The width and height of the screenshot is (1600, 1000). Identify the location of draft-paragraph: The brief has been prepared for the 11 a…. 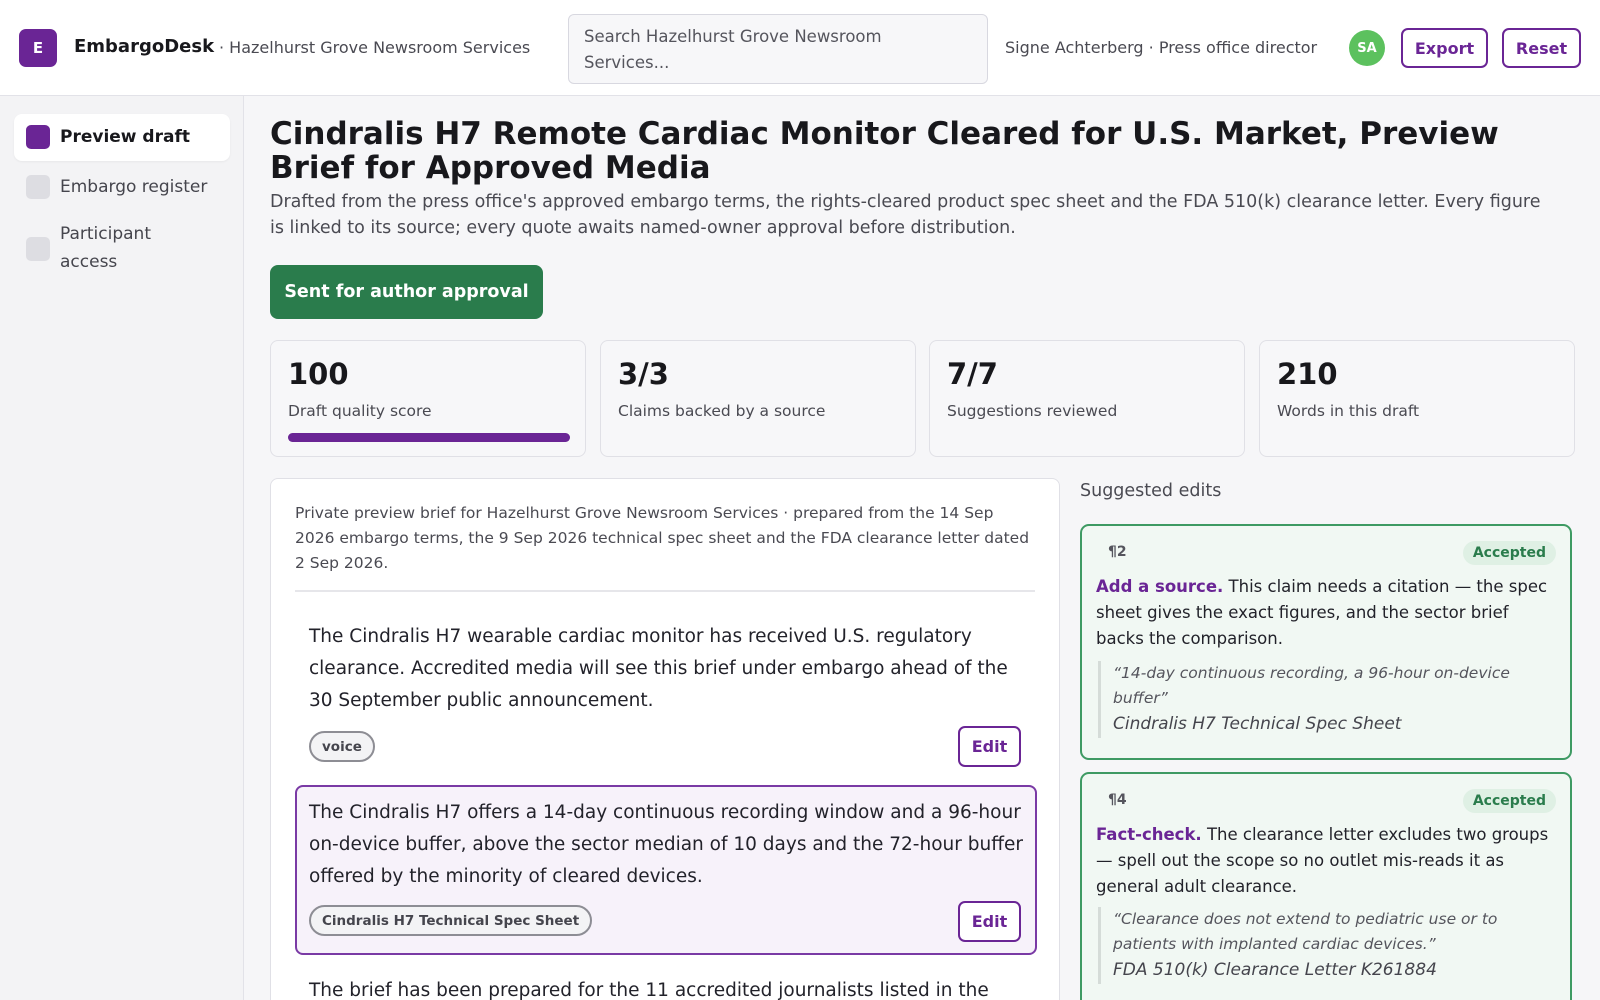
(649, 990).